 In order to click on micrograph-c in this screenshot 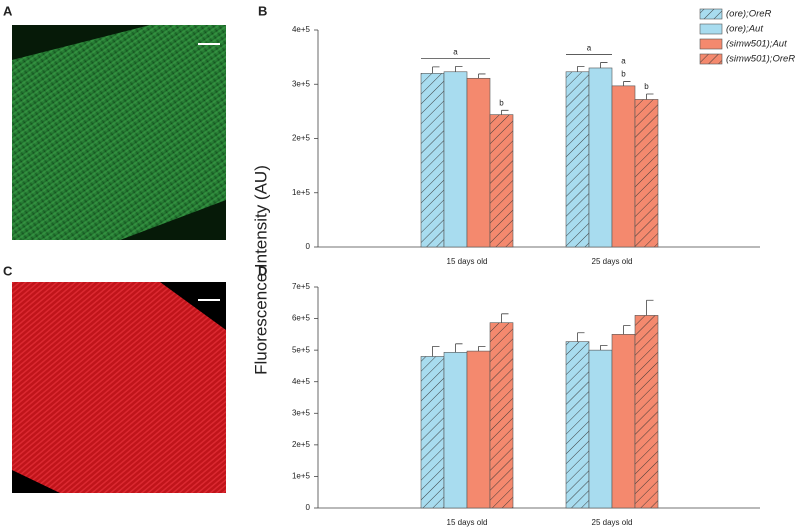, I will do `click(119, 387)`.